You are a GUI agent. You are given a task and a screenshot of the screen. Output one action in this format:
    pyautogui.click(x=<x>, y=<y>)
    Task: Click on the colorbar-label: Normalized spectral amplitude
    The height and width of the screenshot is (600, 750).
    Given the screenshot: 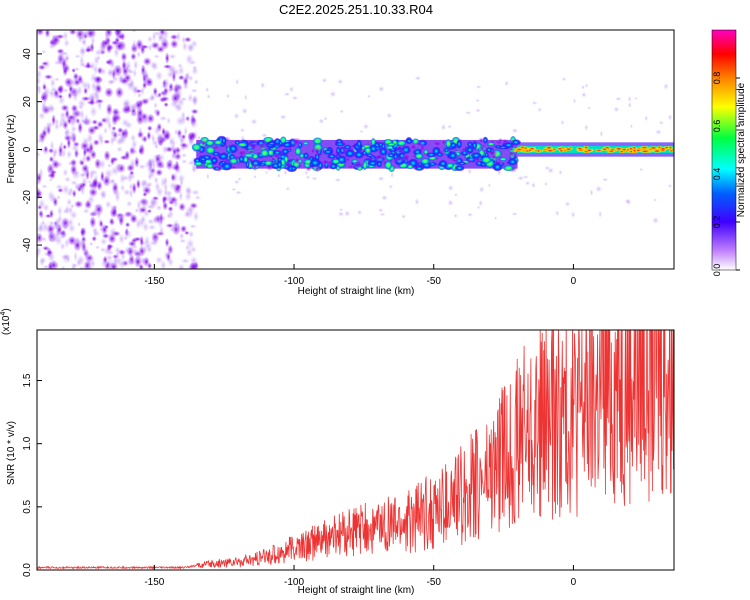 What is the action you would take?
    pyautogui.click(x=741, y=149)
    